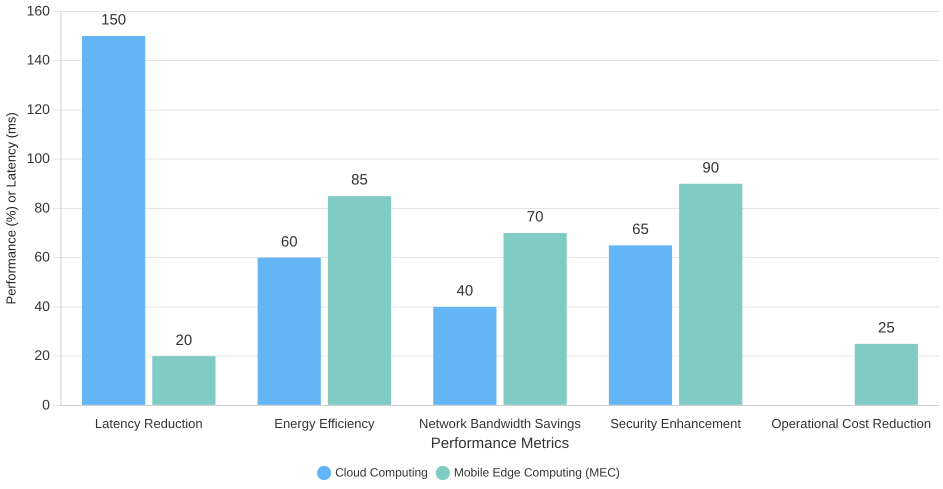 The height and width of the screenshot is (489, 943). Describe the element at coordinates (184, 340) in the screenshot. I see `data-label: 20` at that location.